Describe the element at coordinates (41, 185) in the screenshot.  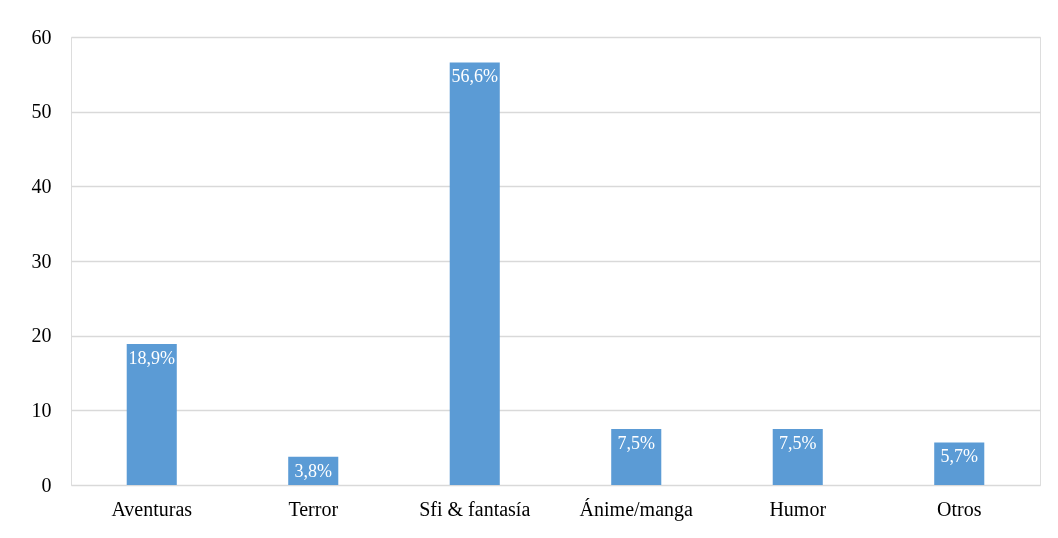
I see `y-tick-label: 40` at that location.